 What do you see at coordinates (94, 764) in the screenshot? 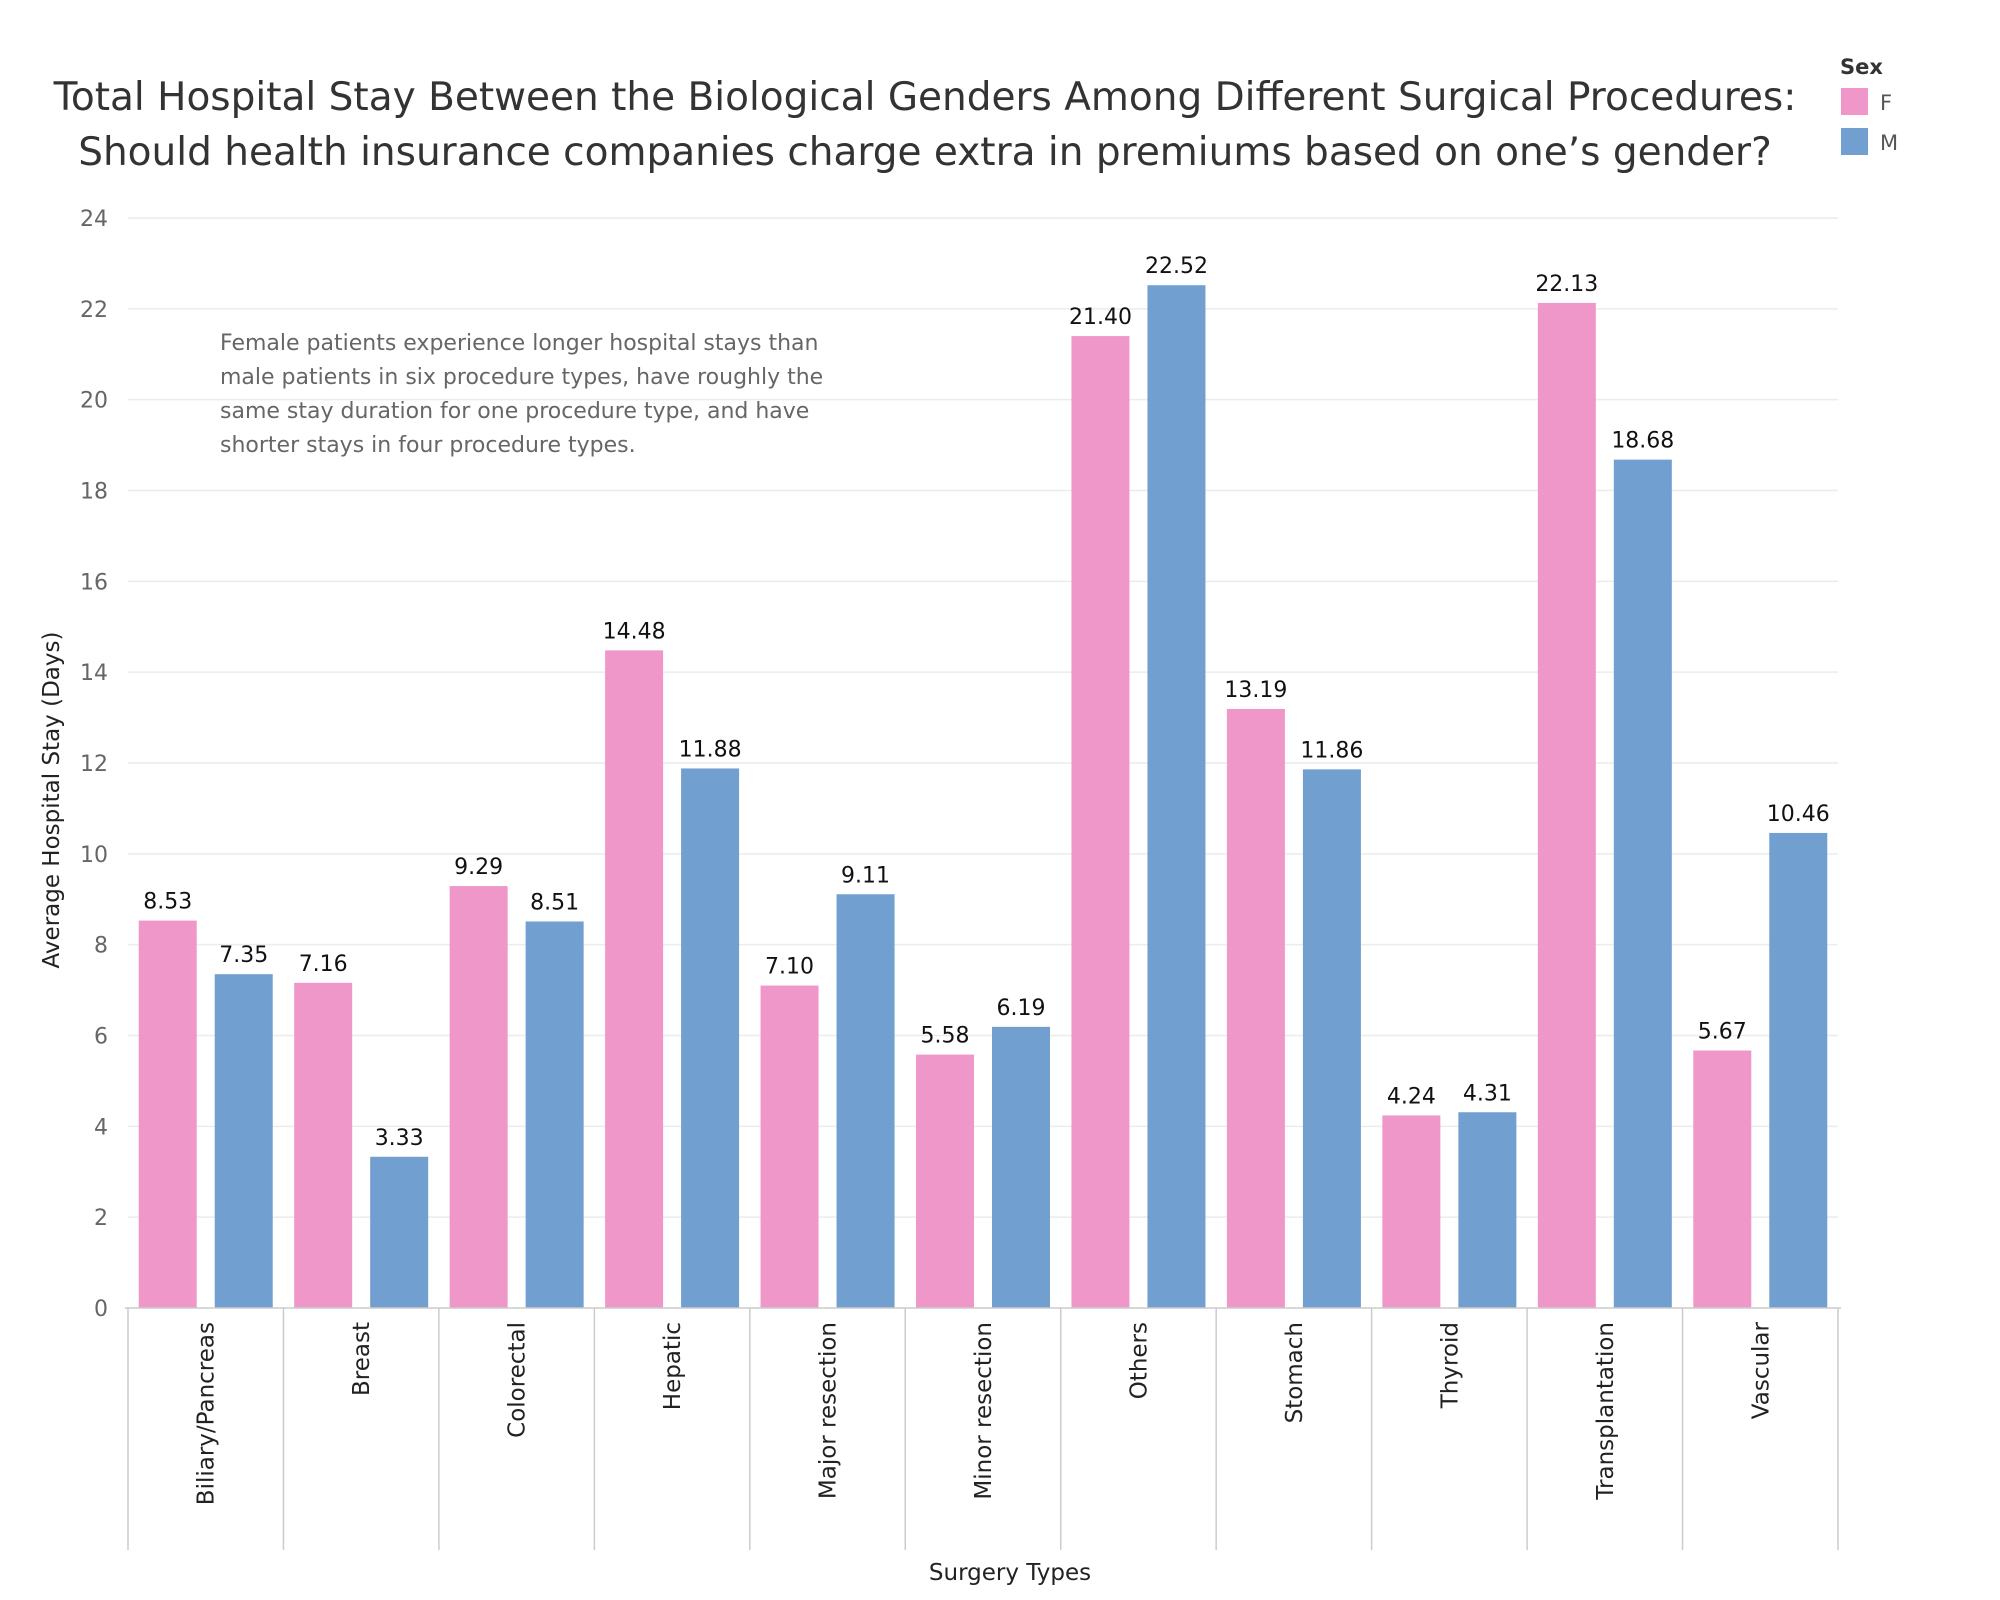
I see `y-tick-label: 12` at bounding box center [94, 764].